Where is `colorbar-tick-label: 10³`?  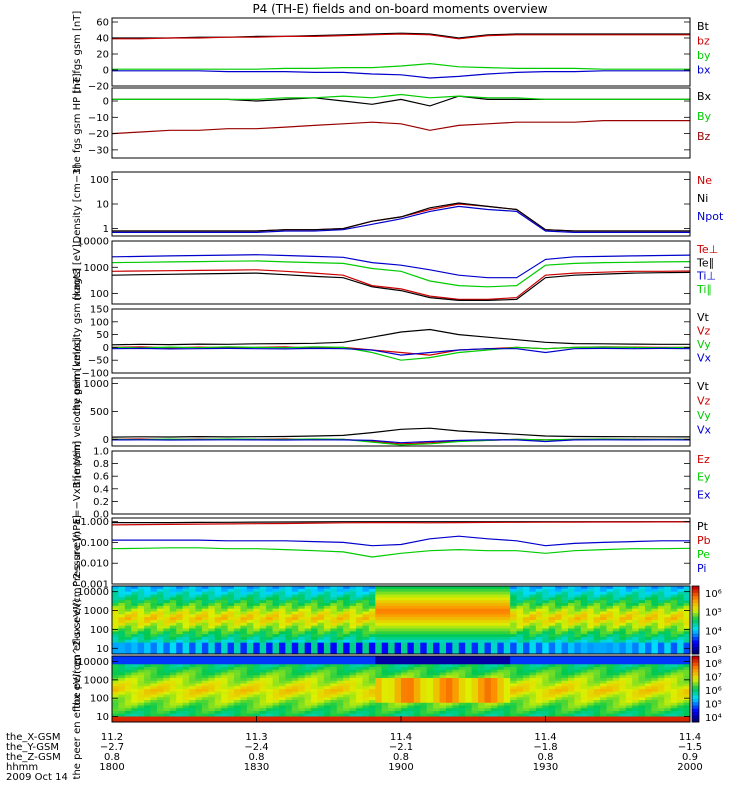
colorbar-tick-label: 10³ is located at coordinates (713, 650).